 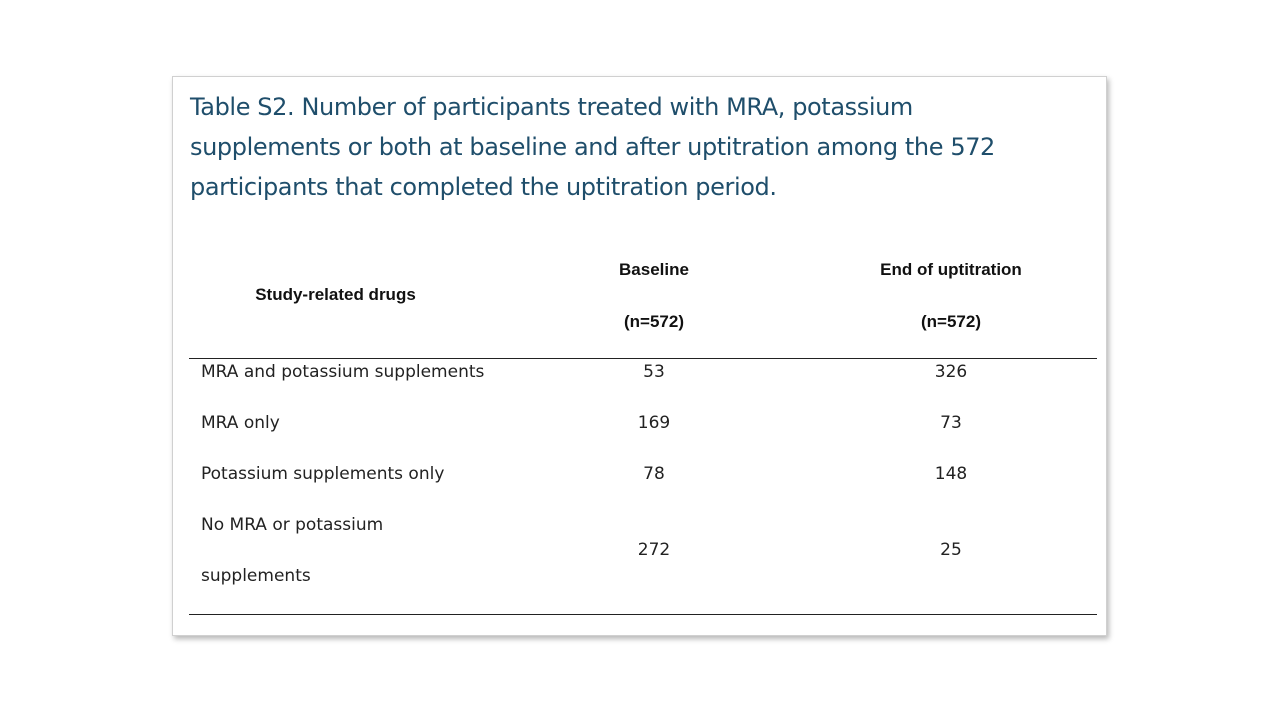 I want to click on row-end-value: 148, so click(x=951, y=474).